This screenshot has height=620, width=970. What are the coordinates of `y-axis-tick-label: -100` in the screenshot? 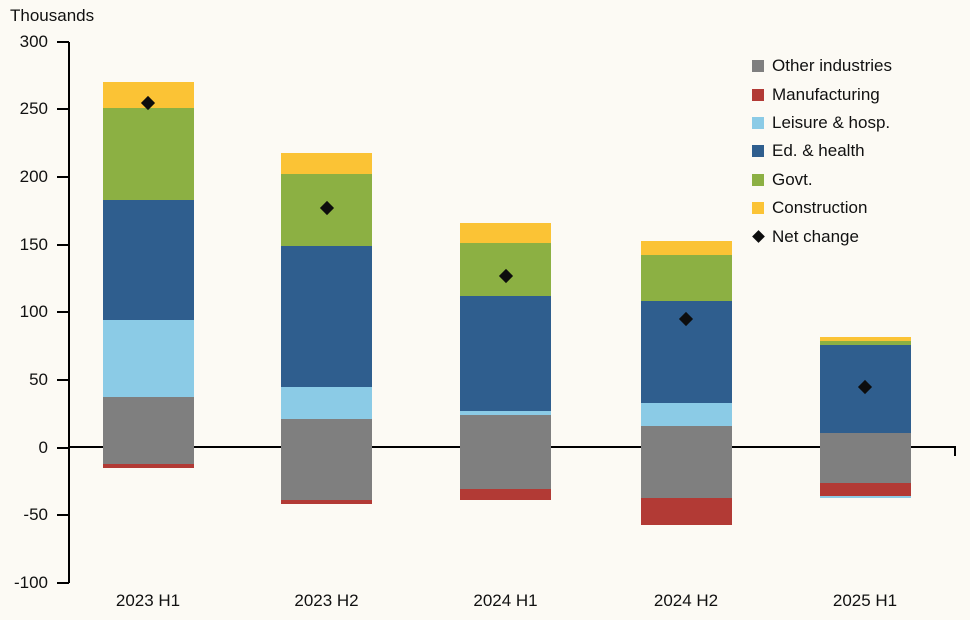 It's located at (30, 582).